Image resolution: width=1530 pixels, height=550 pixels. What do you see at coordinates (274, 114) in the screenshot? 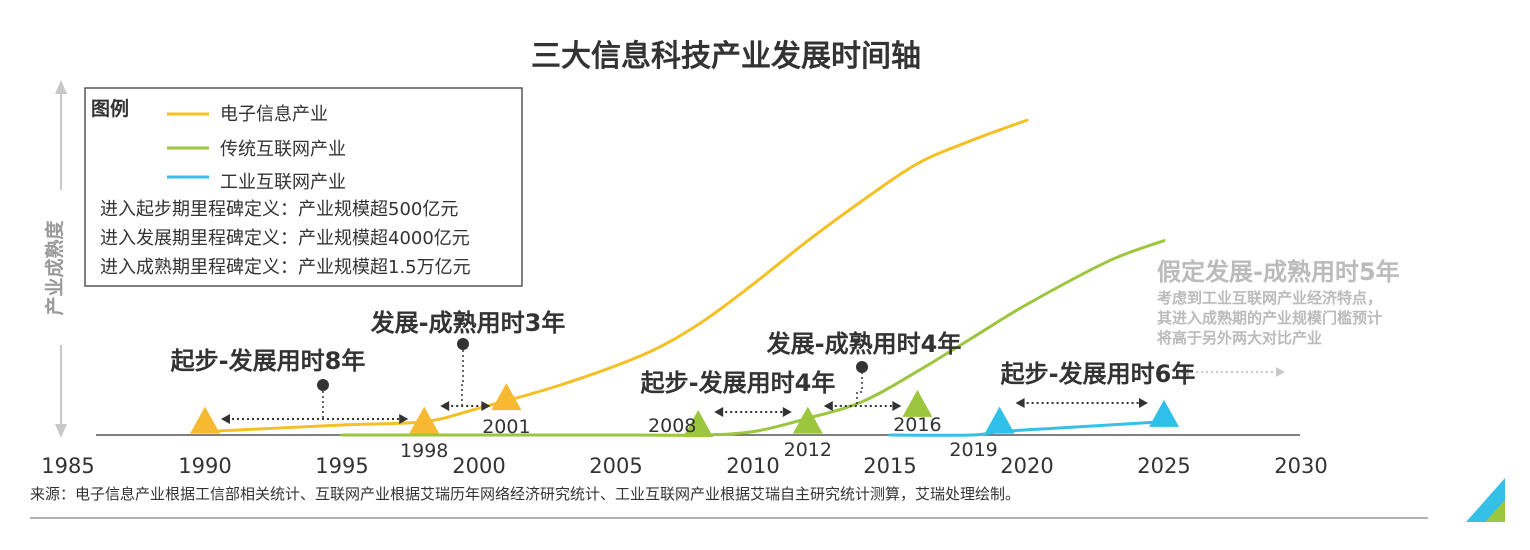
I see `legend-entry: 电子信息产业` at bounding box center [274, 114].